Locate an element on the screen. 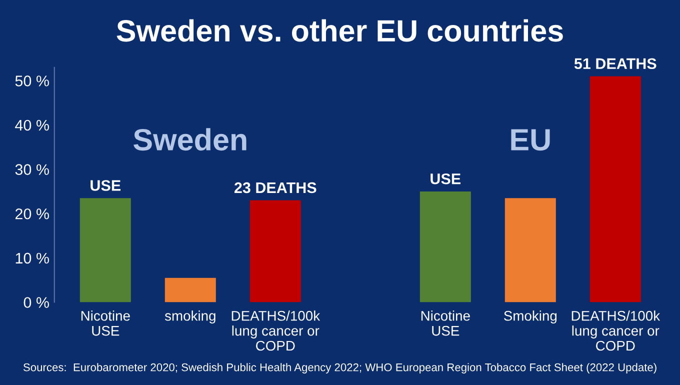 The image size is (680, 385). y-tick-label: 10 % is located at coordinates (32, 258).